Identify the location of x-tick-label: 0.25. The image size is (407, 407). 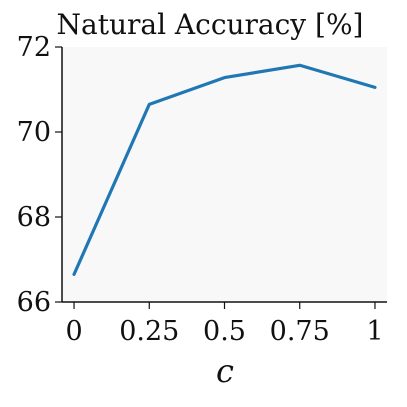
(149, 331).